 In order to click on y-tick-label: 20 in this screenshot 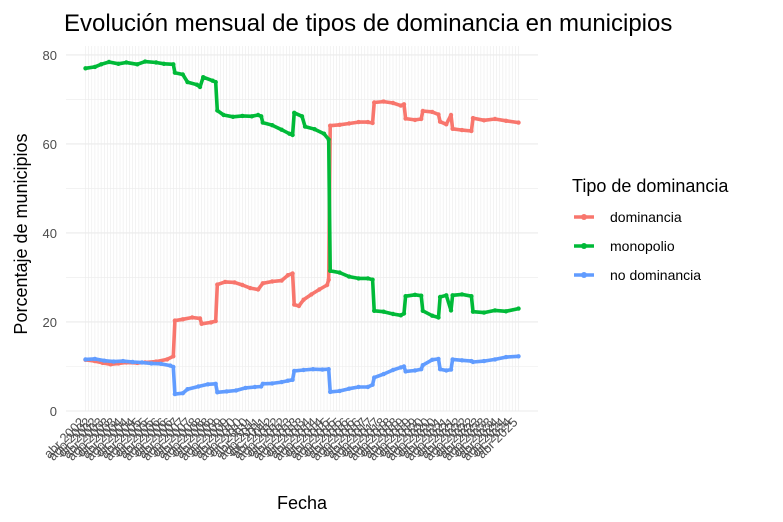, I will do `click(50, 322)`.